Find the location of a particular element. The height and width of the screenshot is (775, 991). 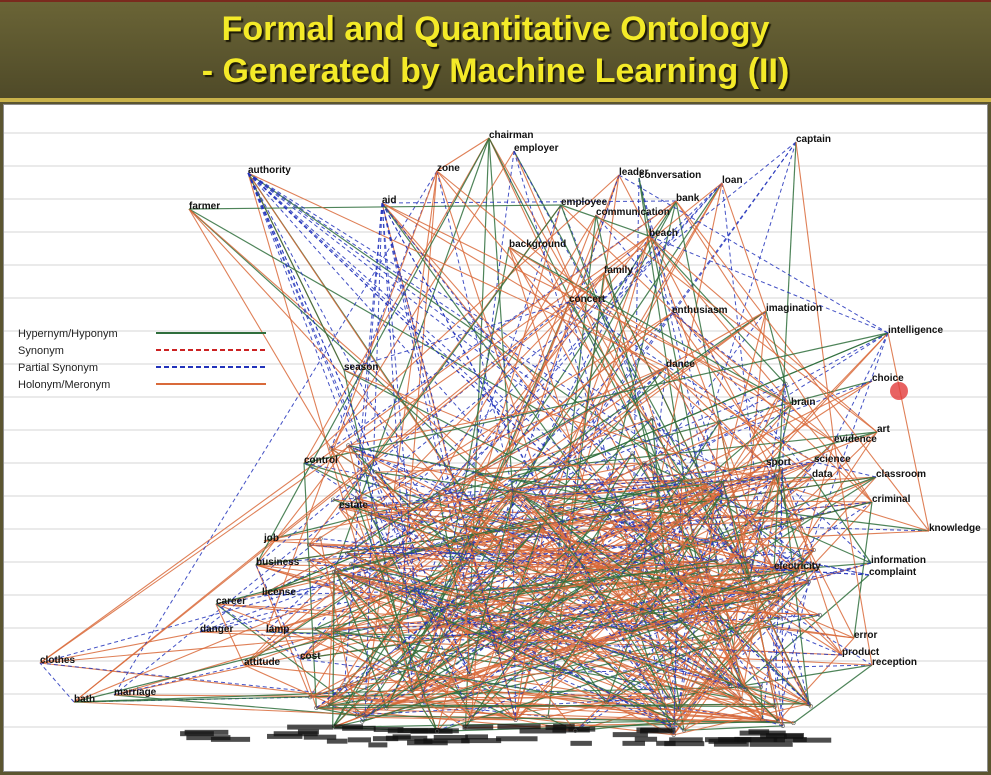

node-label-career: career is located at coordinates (231, 601).